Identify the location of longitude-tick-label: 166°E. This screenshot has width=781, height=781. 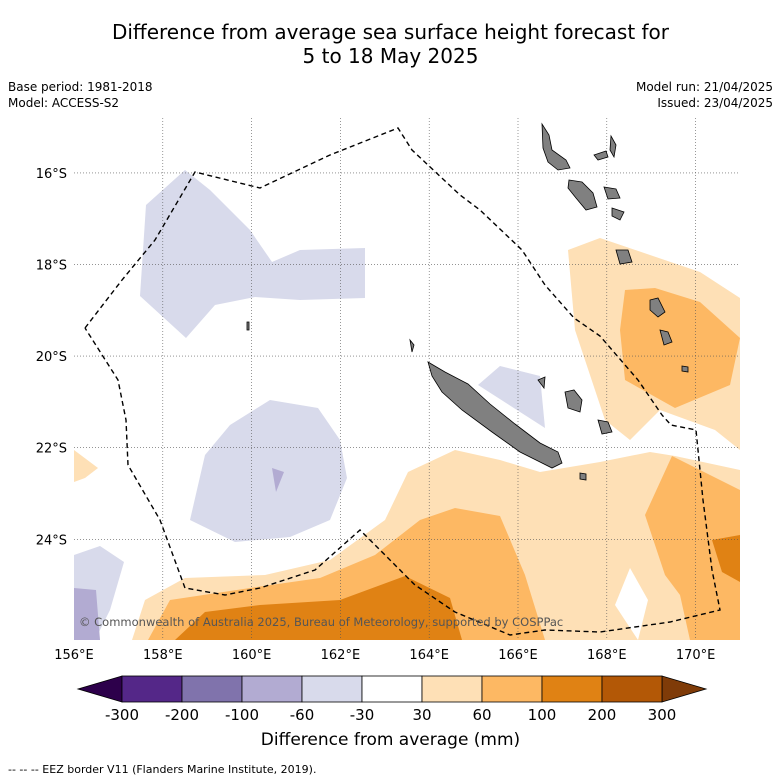
(518, 655).